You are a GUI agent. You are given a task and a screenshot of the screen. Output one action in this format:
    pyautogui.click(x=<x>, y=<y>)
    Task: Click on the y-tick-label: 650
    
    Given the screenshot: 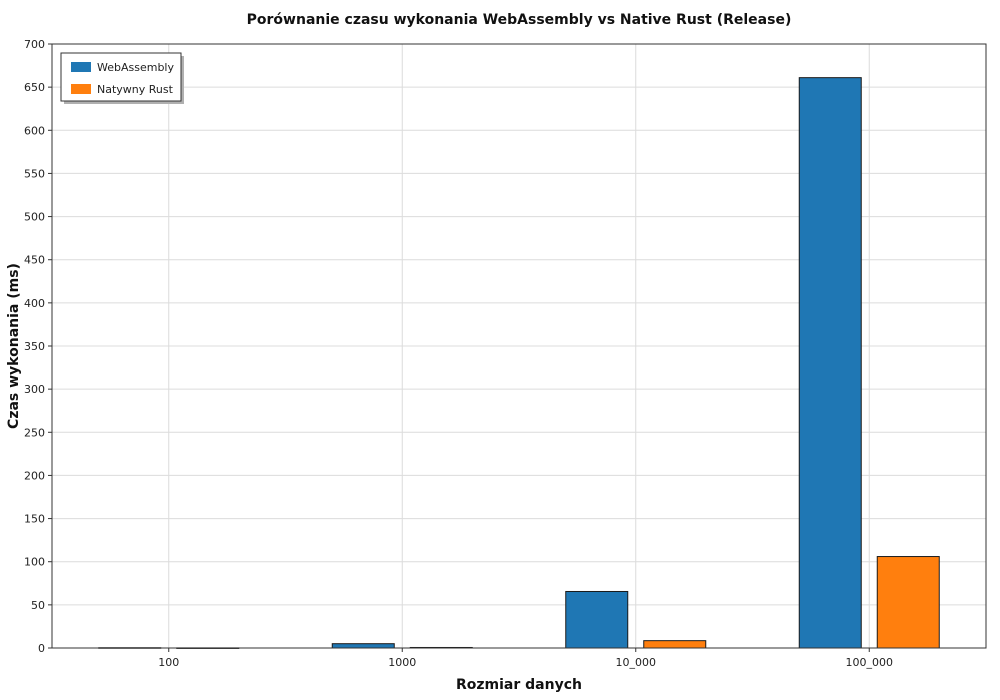 What is the action you would take?
    pyautogui.click(x=34, y=87)
    